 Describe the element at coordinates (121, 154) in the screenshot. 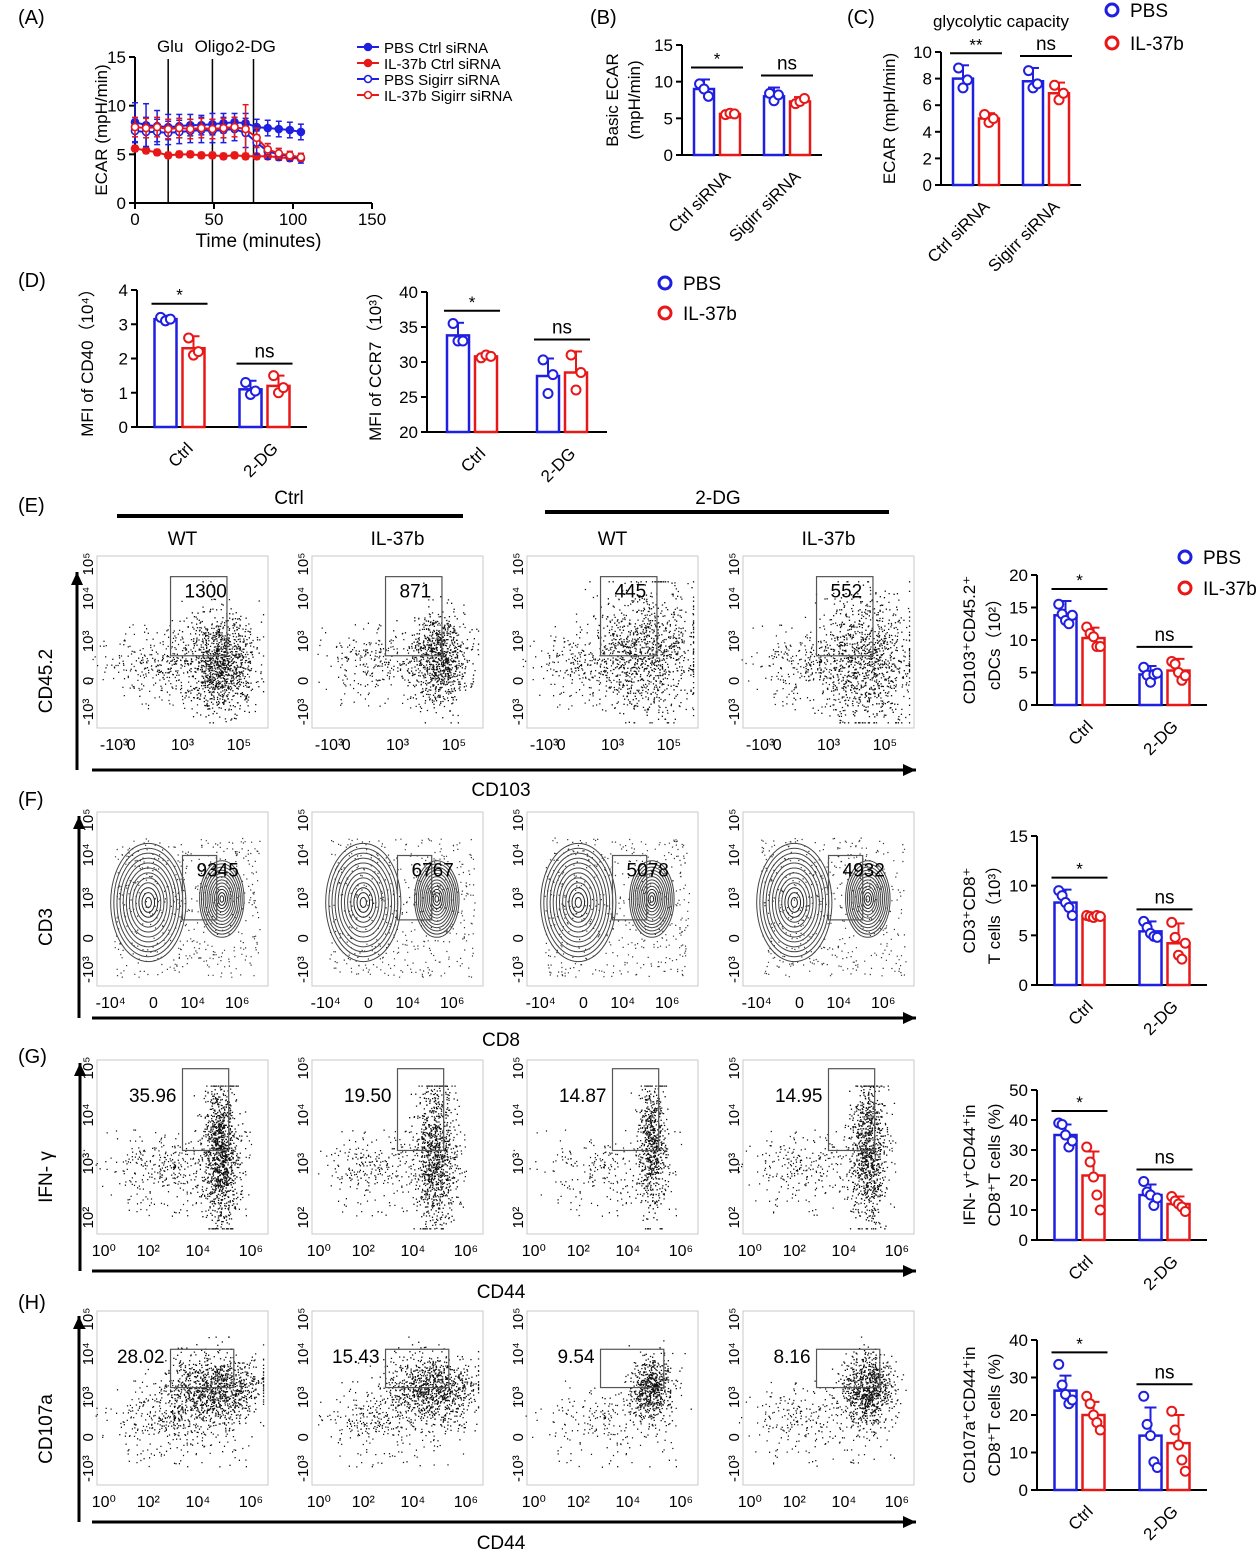

I see `y-tick-label: 5` at that location.